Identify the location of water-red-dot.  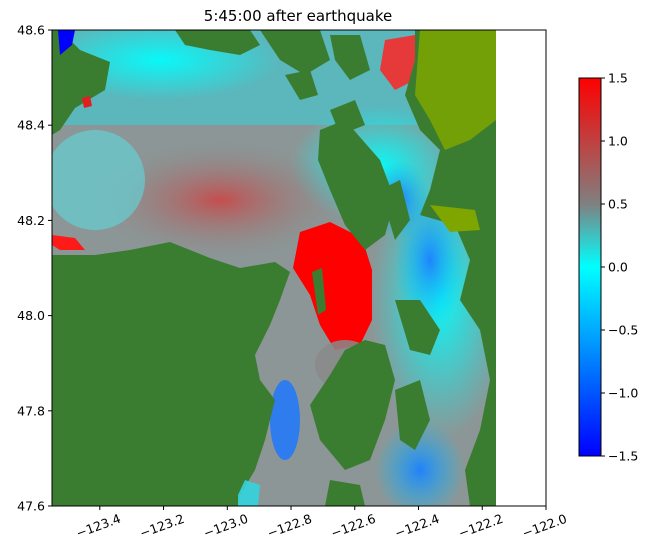
(87, 102).